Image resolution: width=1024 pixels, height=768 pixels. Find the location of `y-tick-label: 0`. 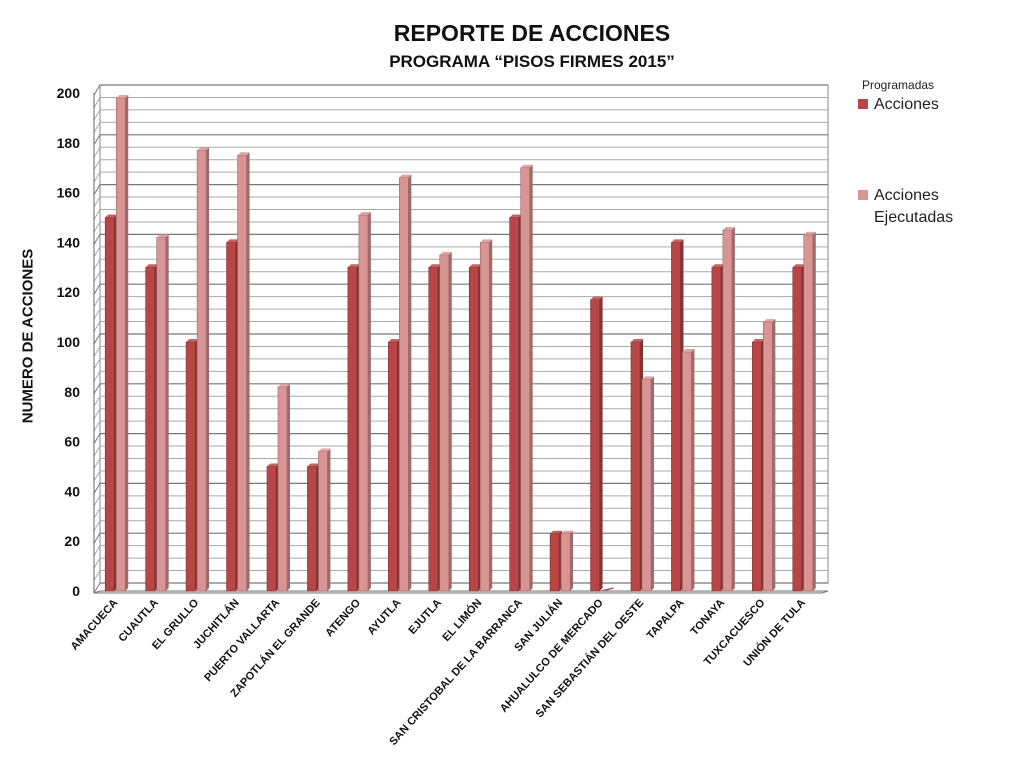

y-tick-label: 0 is located at coordinates (76, 591).